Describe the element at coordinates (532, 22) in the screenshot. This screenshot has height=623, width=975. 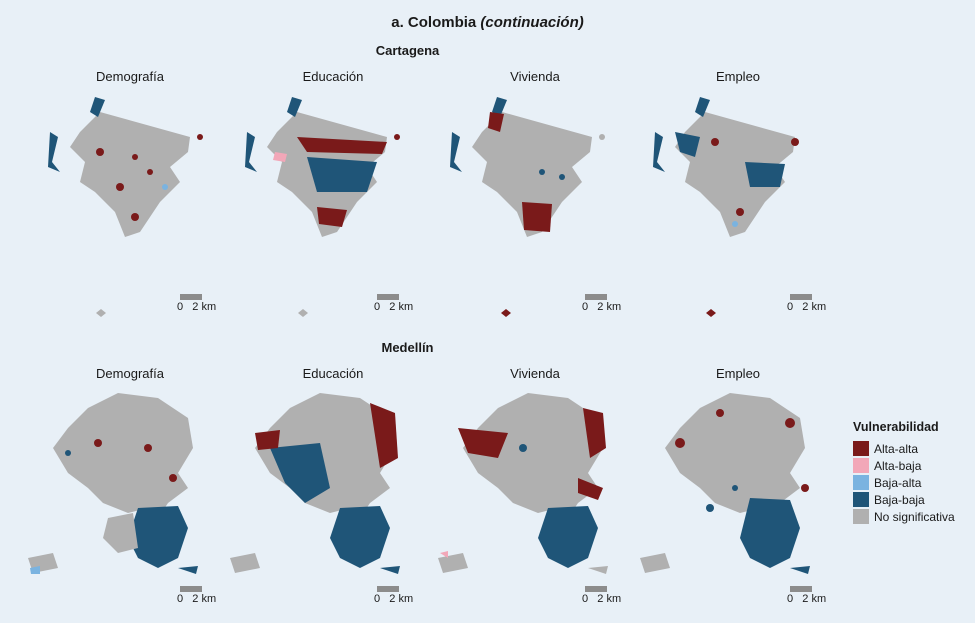
I see `figure-title-suffix: (continuación)` at that location.